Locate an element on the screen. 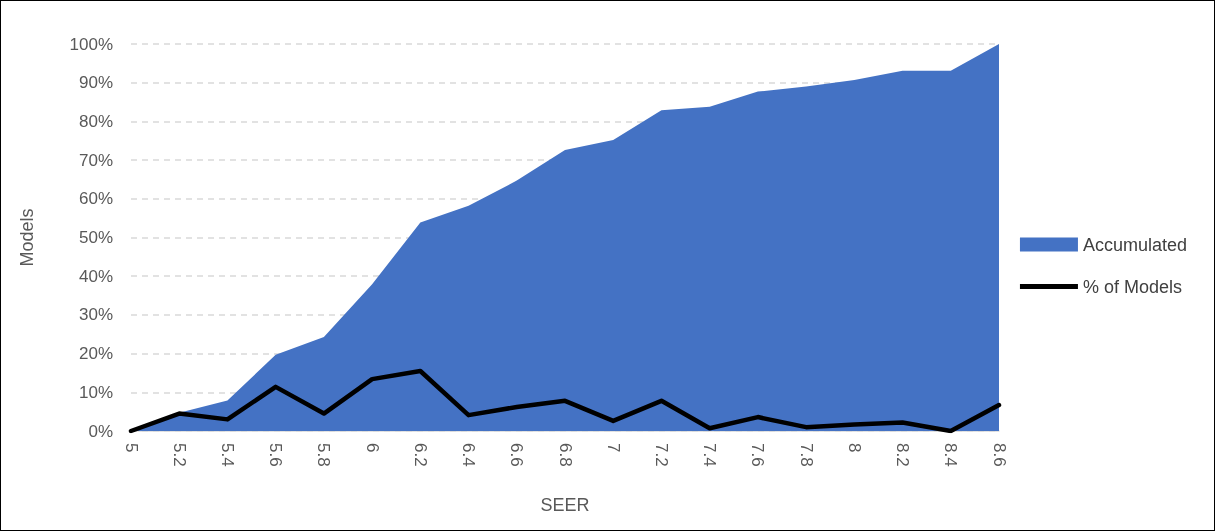 The image size is (1215, 531). y-tick-label: 70% is located at coordinates (95, 160).